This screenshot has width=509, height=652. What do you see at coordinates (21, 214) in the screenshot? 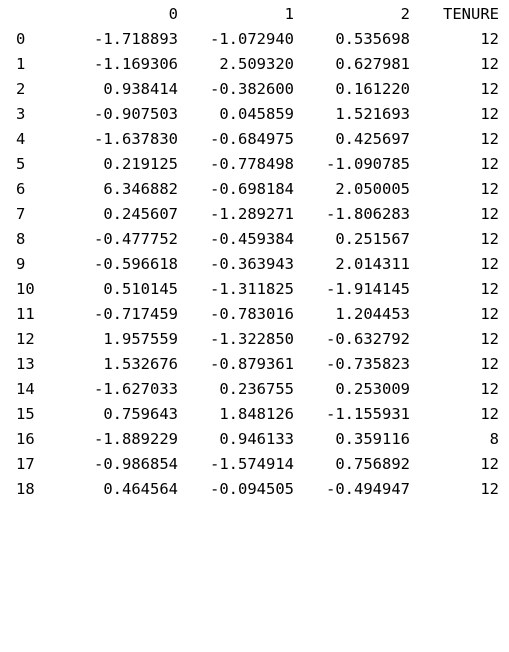
I see `row-index: 7` at bounding box center [21, 214].